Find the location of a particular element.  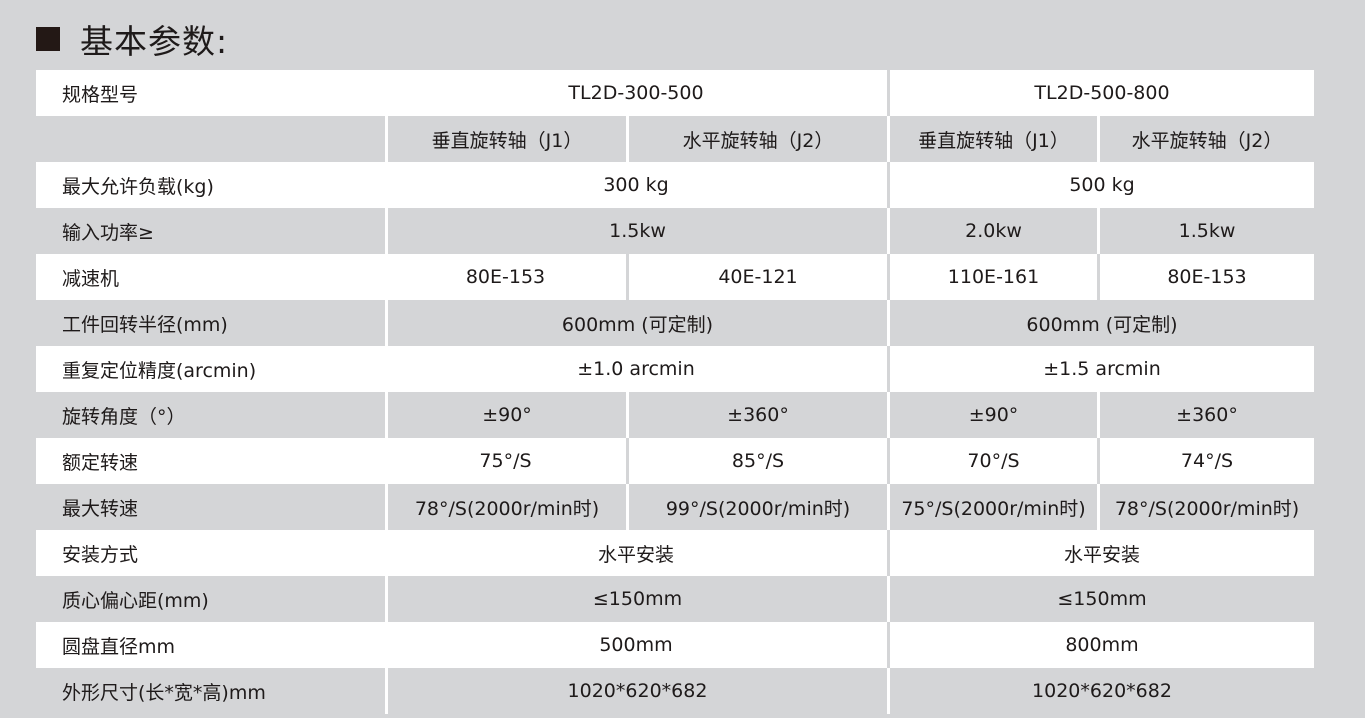

section-title: 基本参数: is located at coordinates (132, 39).